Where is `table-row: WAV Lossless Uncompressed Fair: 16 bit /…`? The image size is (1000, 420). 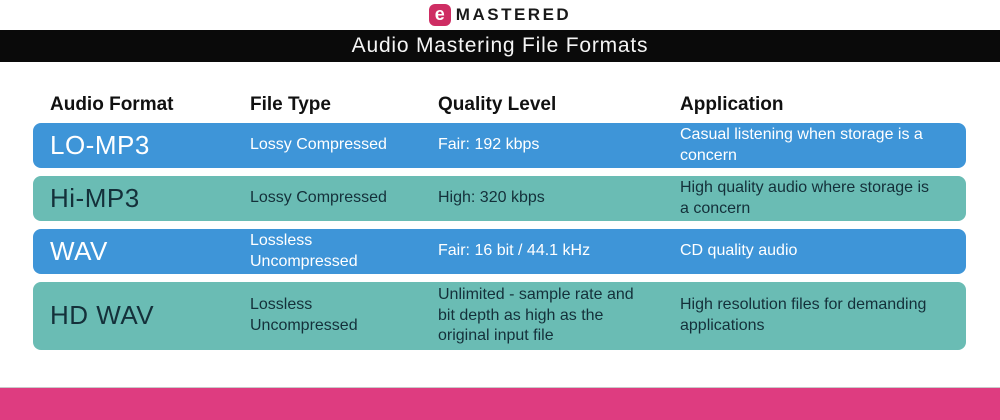 table-row: WAV Lossless Uncompressed Fair: 16 bit /… is located at coordinates (499, 251).